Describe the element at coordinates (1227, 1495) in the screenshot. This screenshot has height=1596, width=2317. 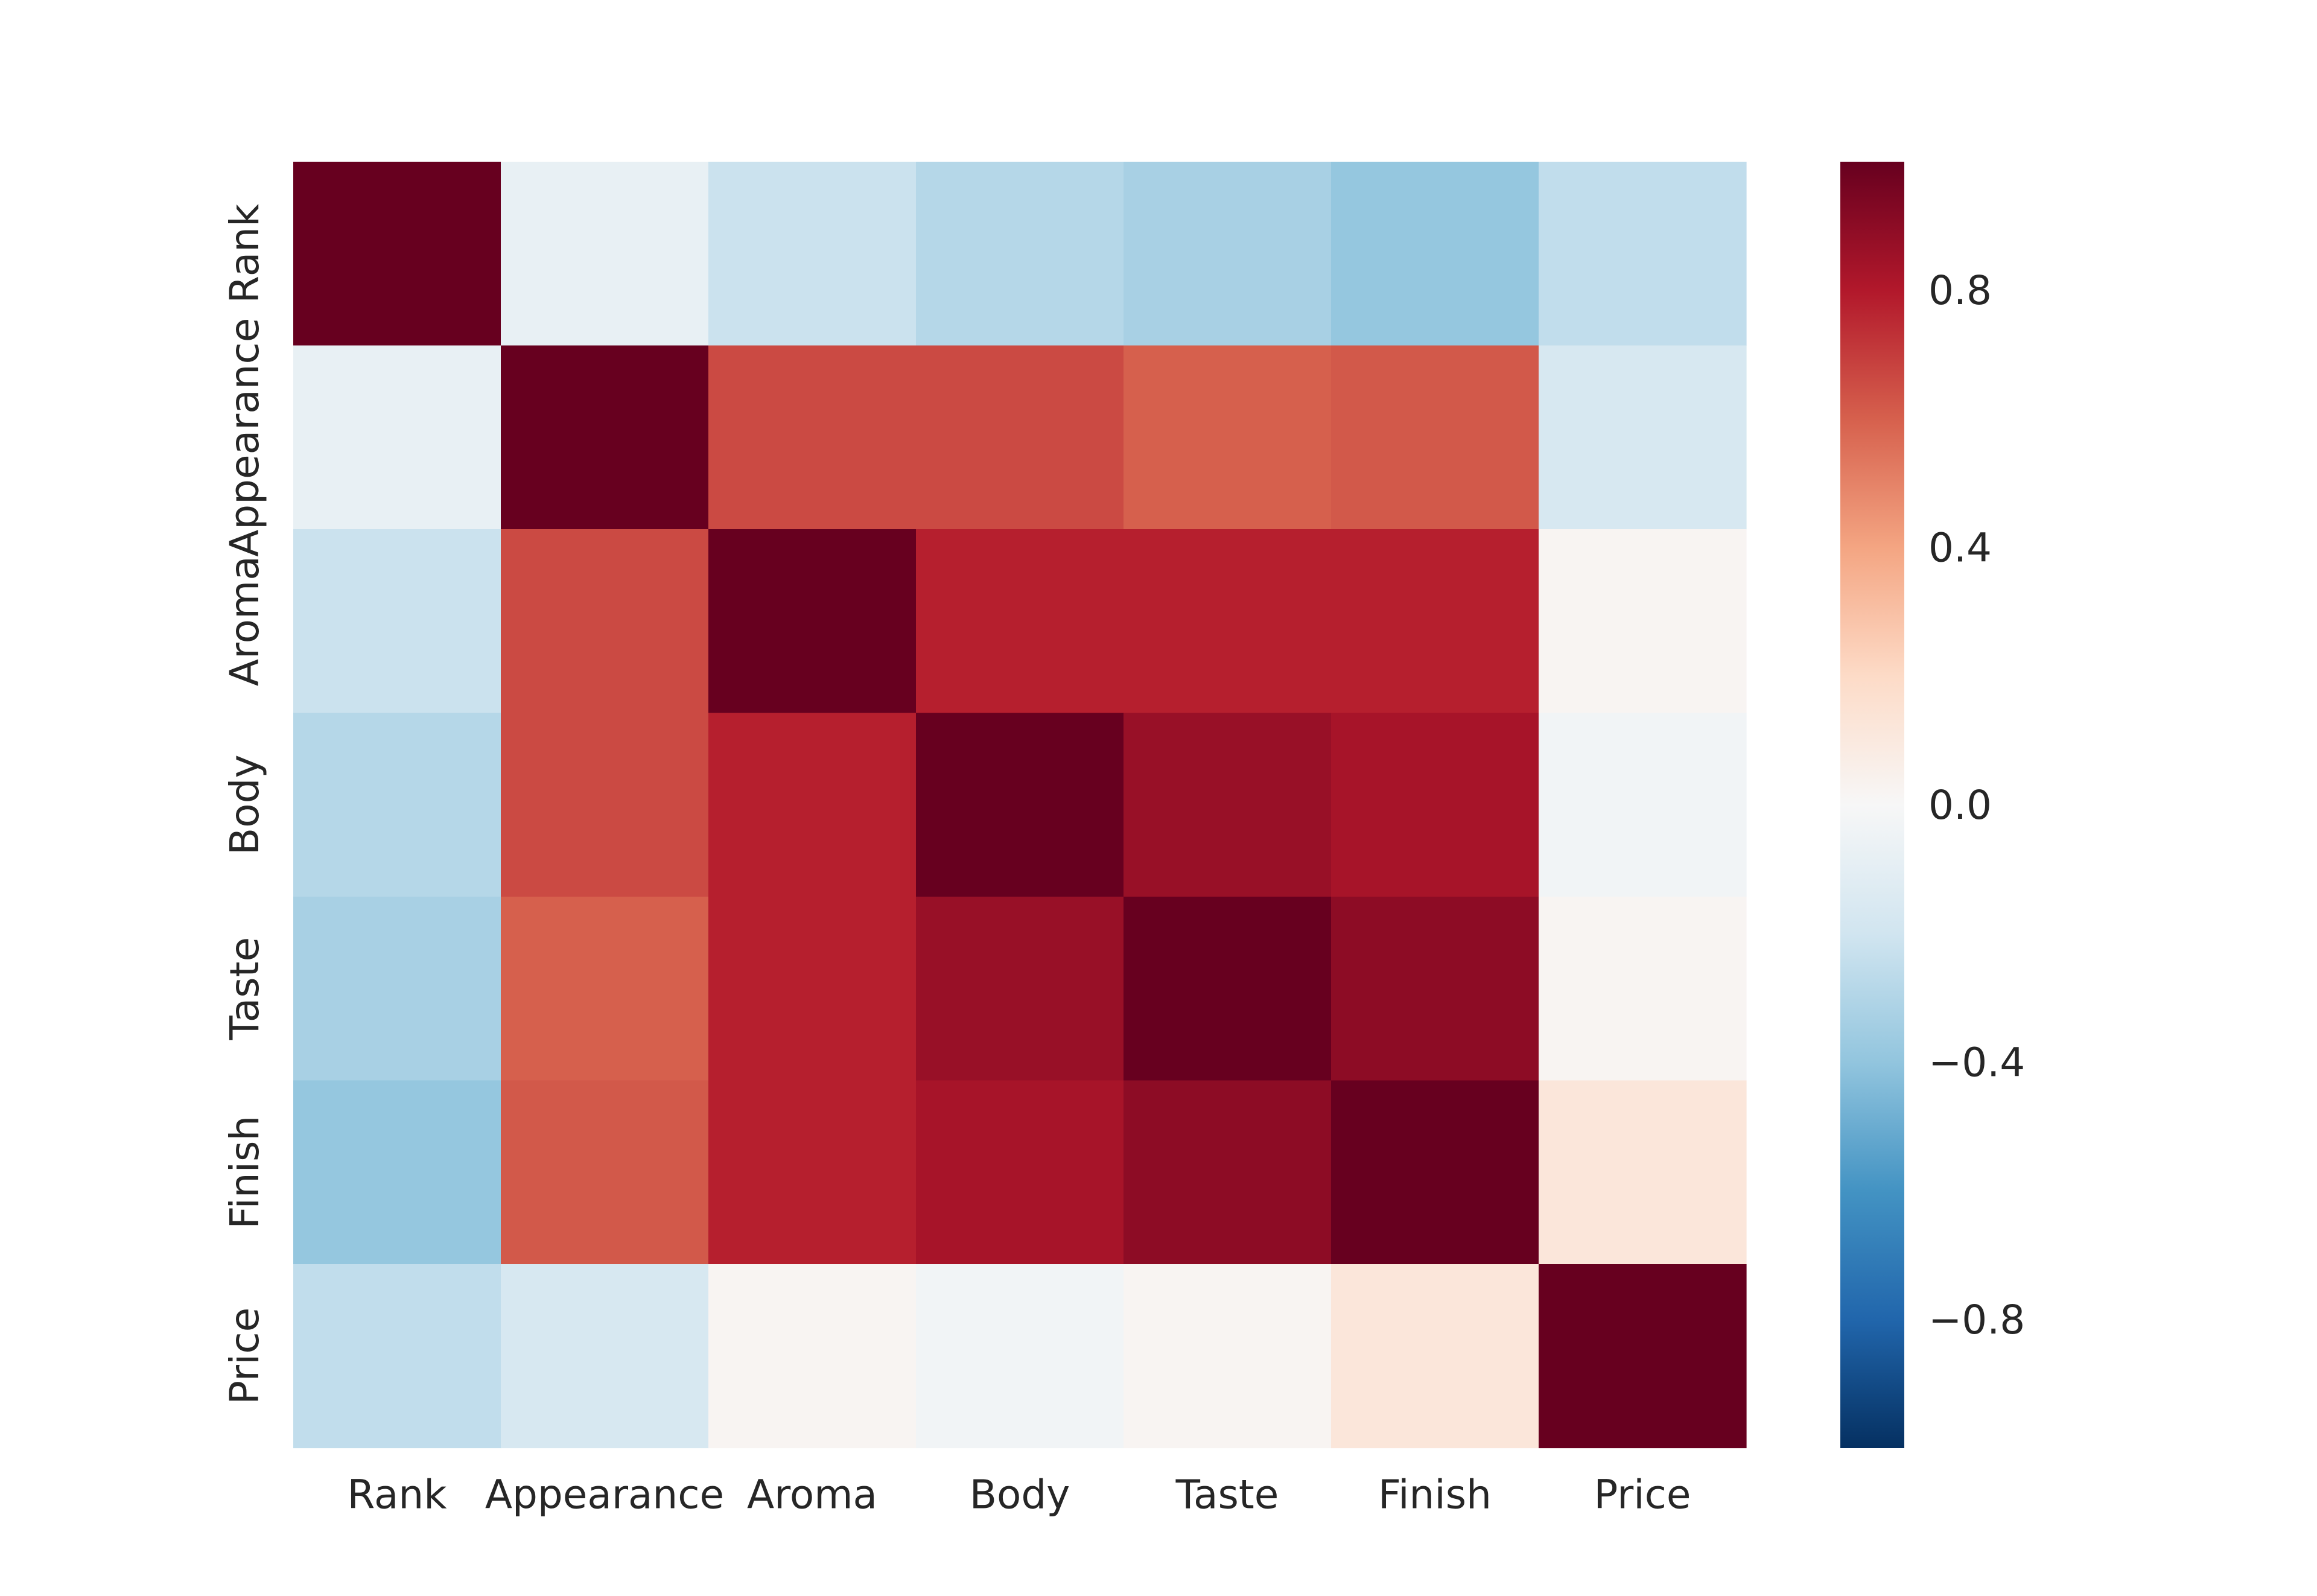
I see `x-tick-label: Taste` at that location.